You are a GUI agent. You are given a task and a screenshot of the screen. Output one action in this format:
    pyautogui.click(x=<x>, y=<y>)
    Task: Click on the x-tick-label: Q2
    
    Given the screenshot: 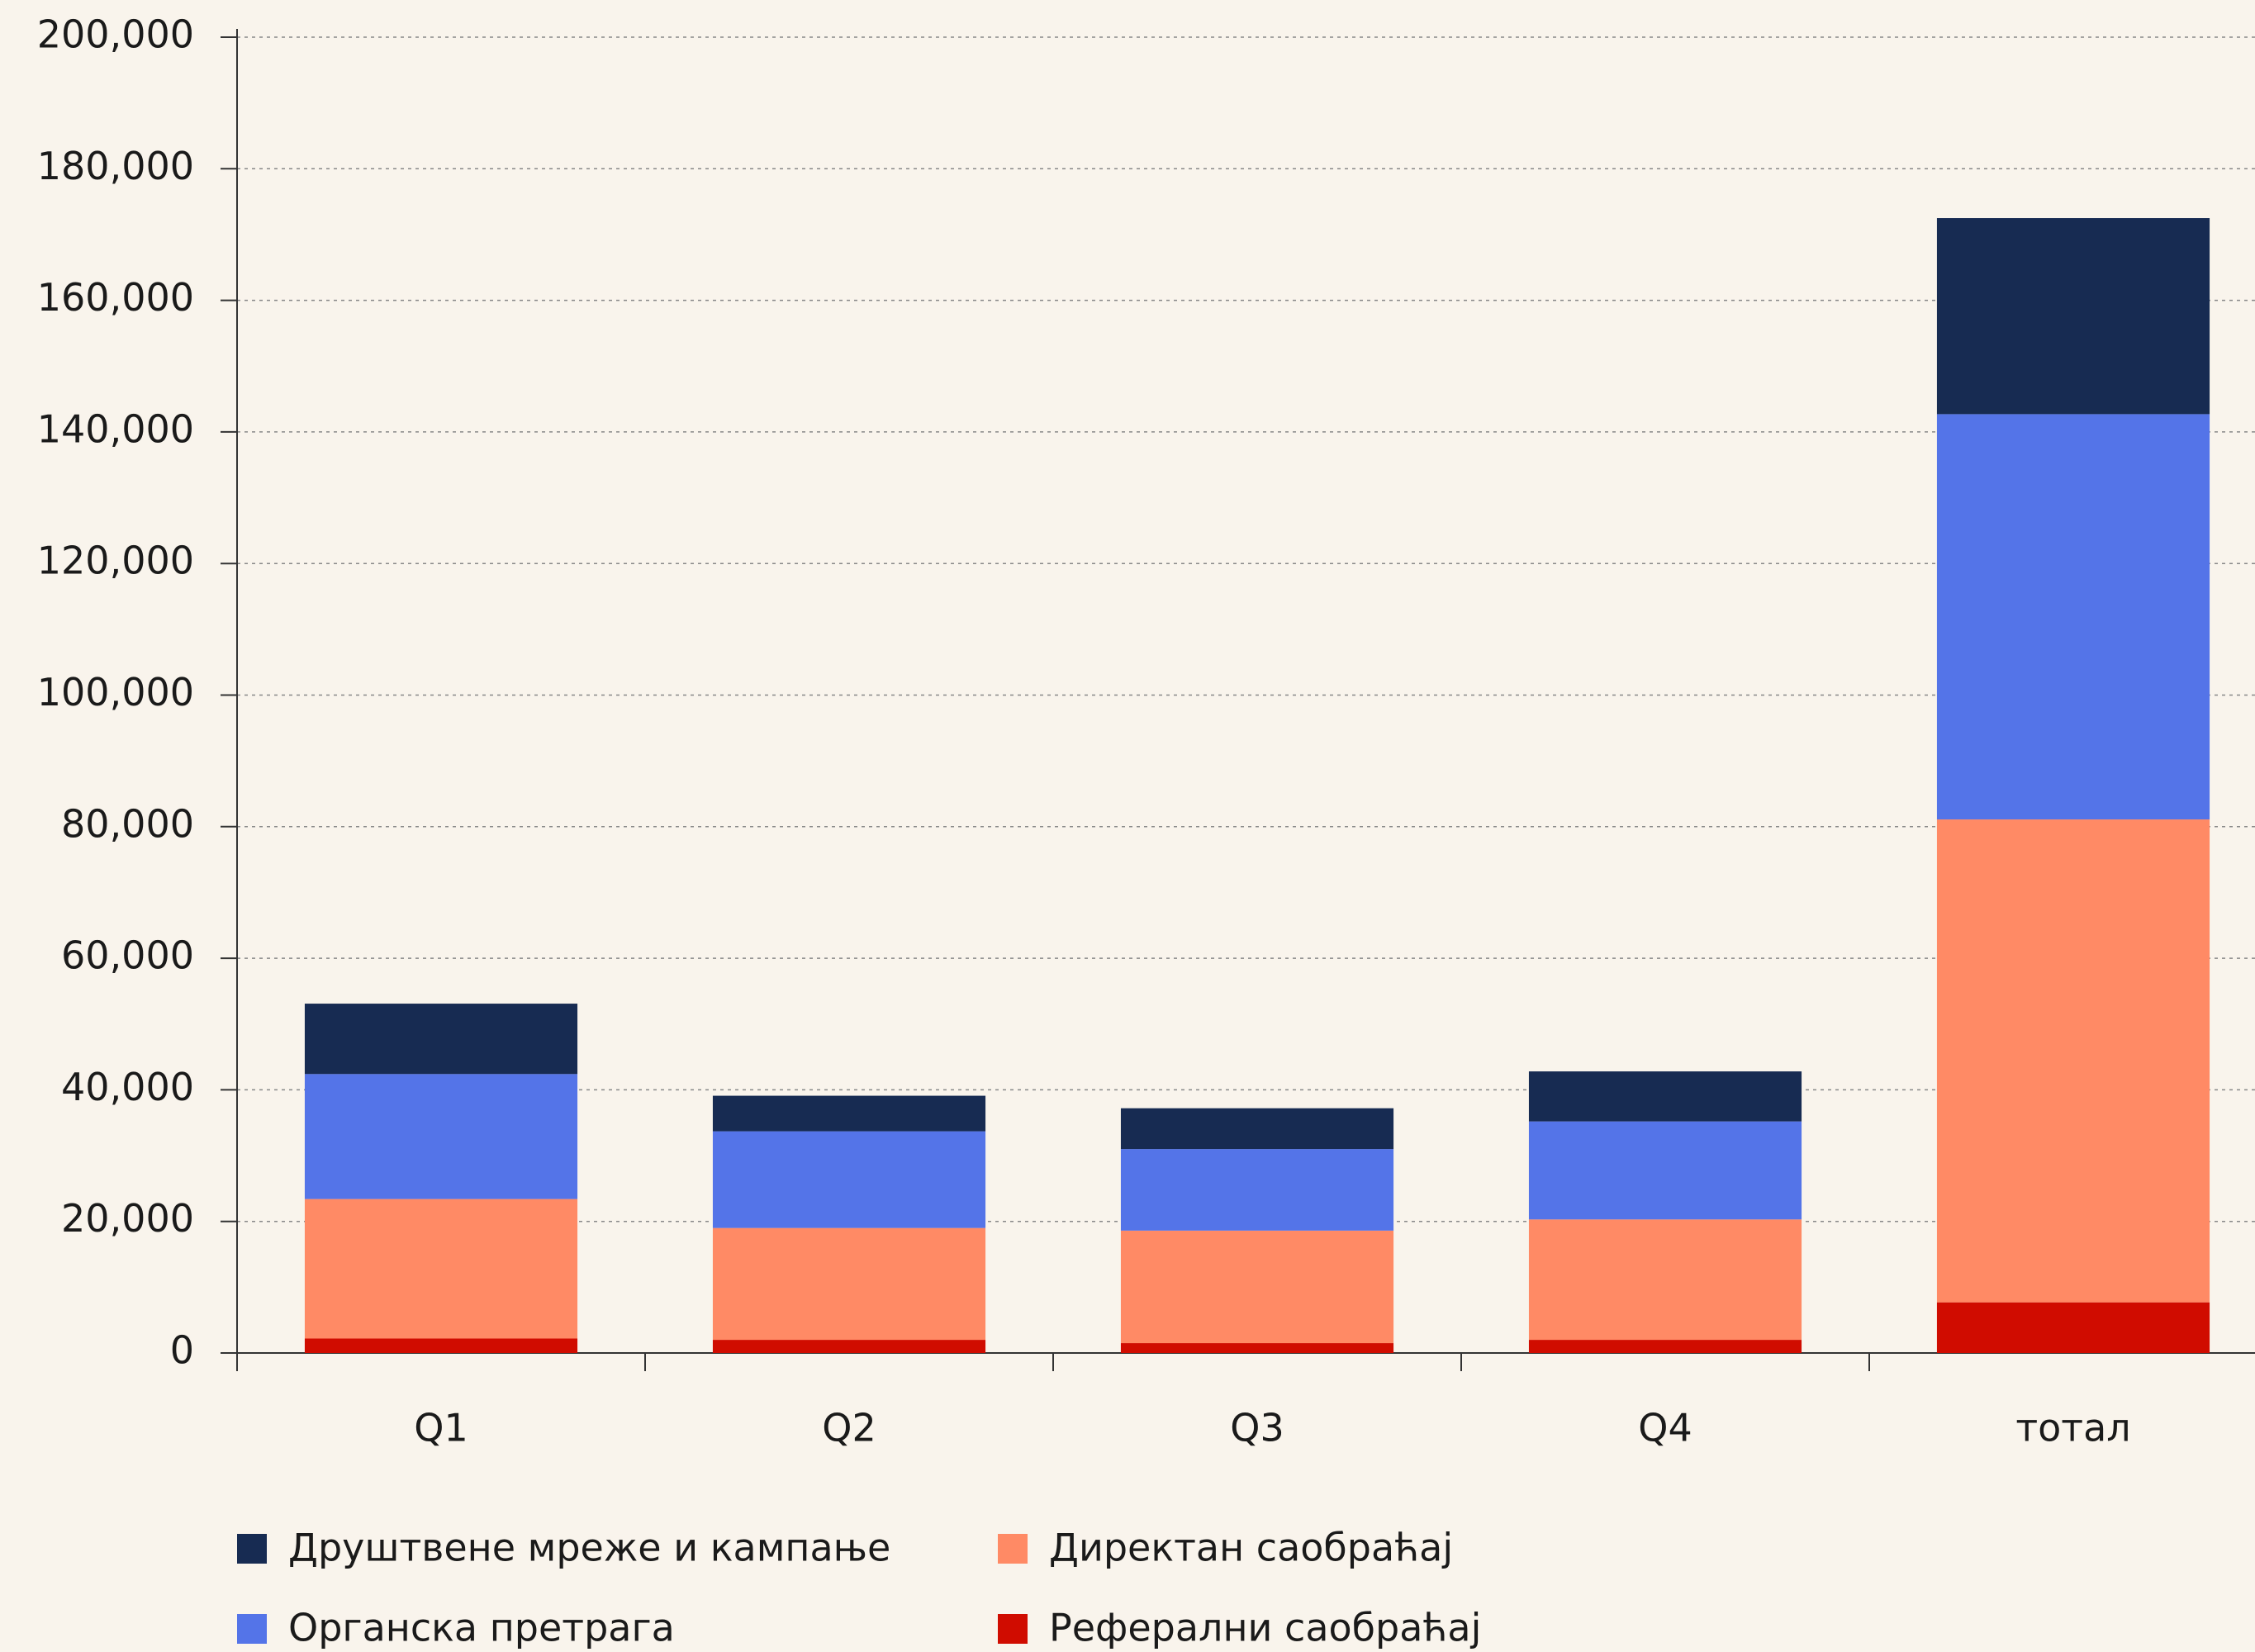 What is the action you would take?
    pyautogui.click(x=849, y=1428)
    